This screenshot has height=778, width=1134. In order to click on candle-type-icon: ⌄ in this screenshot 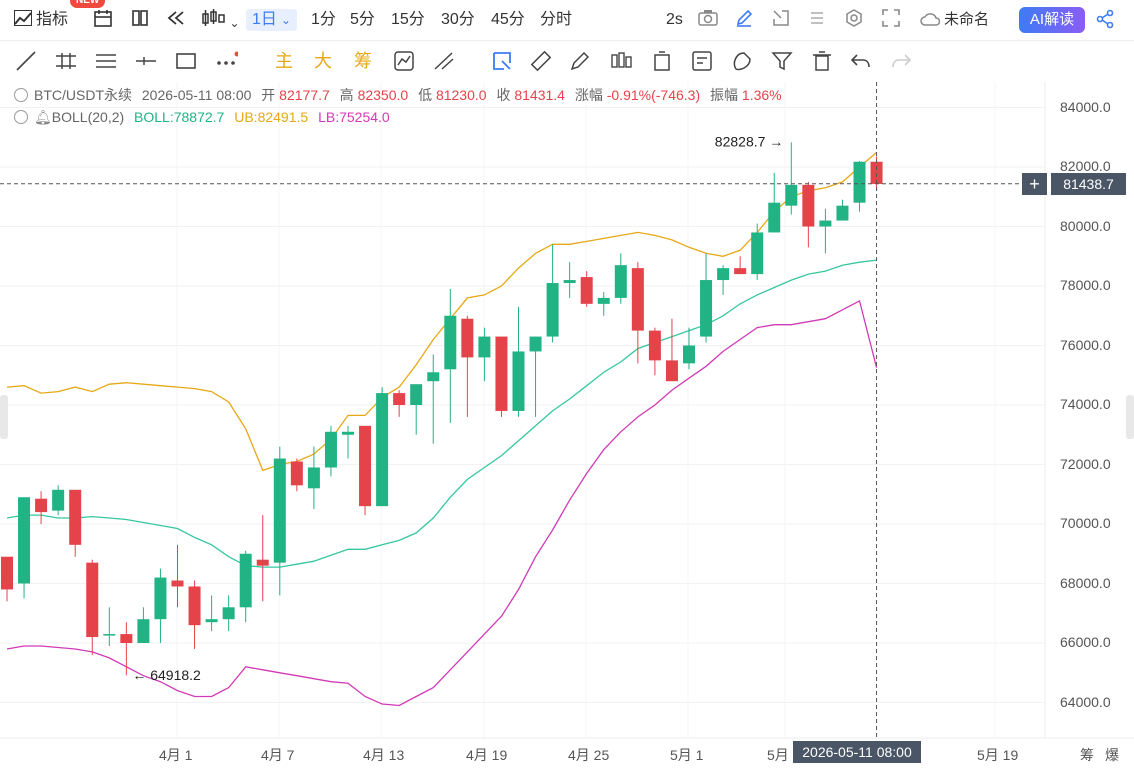, I will do `click(220, 21)`.